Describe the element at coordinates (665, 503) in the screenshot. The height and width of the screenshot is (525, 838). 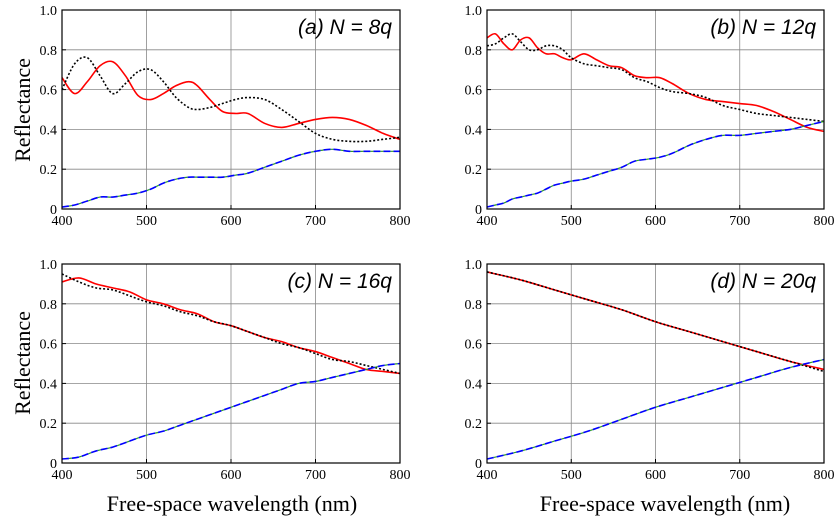
I see `x-axis-label-right: Free-space wavelength (nm)` at that location.